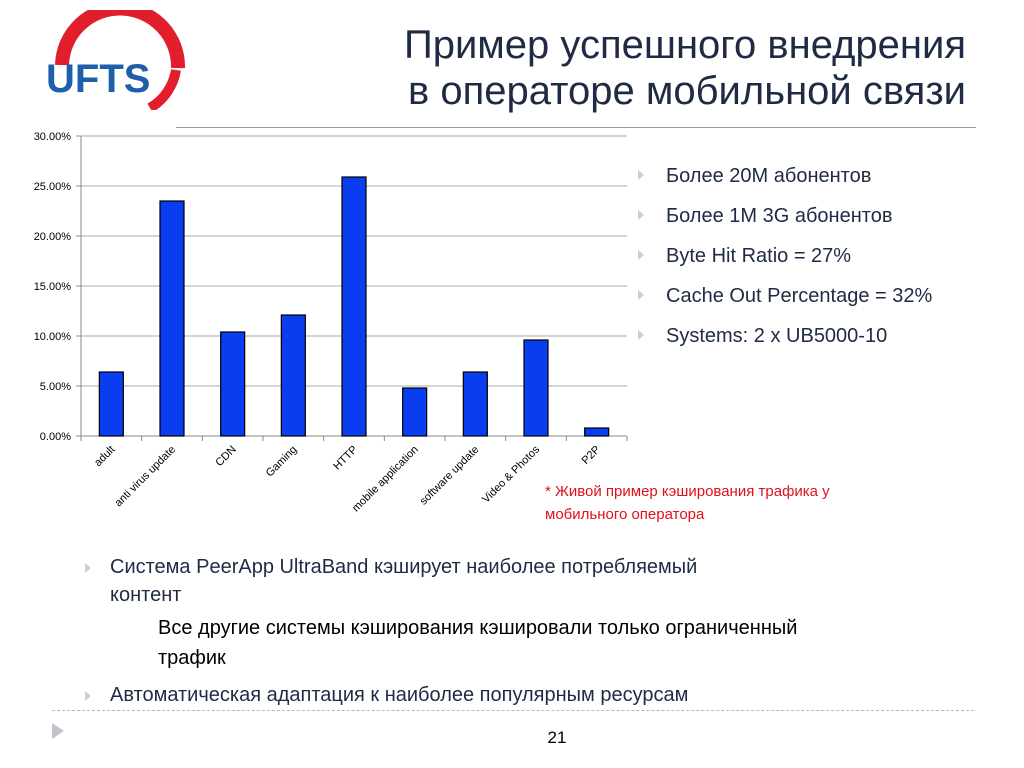  What do you see at coordinates (225, 456) in the screenshot?
I see `x-tick-label: CDN` at bounding box center [225, 456].